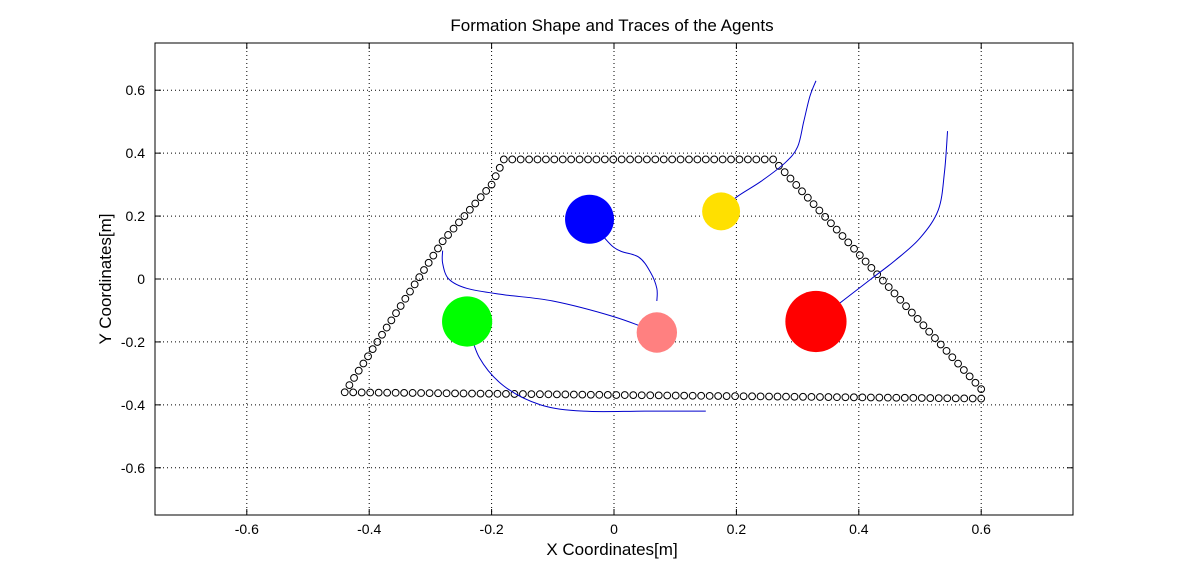 Image resolution: width=1185 pixels, height=577 pixels. Describe the element at coordinates (614, 529) in the screenshot. I see `x-tick-label: 0` at that location.